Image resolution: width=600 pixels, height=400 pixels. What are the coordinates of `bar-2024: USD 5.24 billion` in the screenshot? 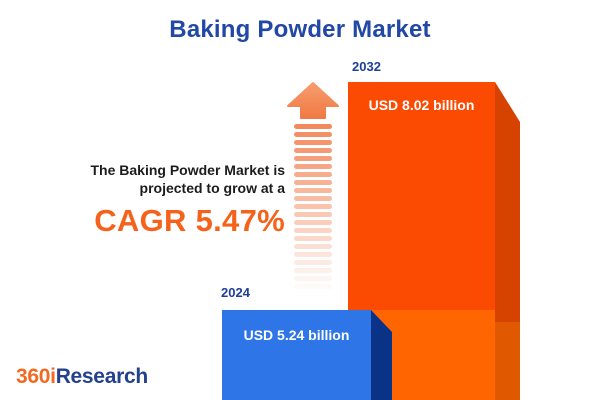 It's located at (307, 355).